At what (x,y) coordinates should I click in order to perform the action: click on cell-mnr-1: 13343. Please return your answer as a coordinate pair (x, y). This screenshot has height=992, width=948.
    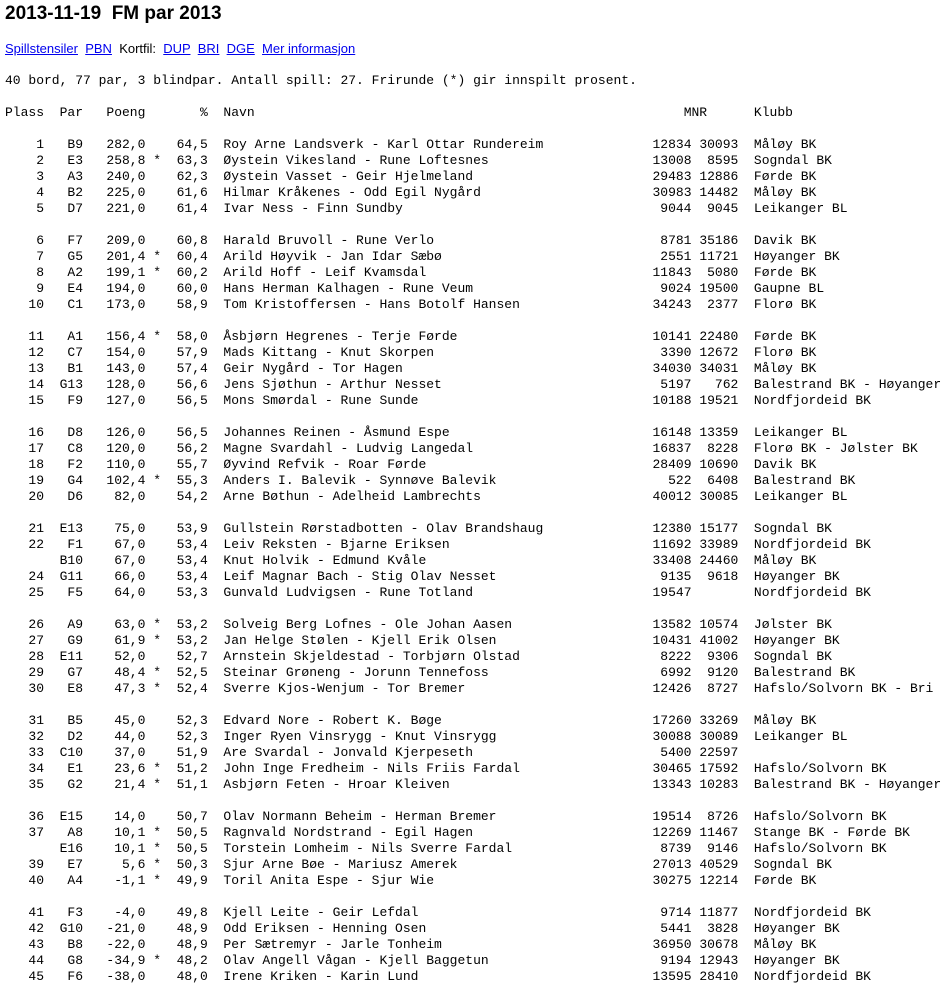
    Looking at the image, I should click on (672, 784).